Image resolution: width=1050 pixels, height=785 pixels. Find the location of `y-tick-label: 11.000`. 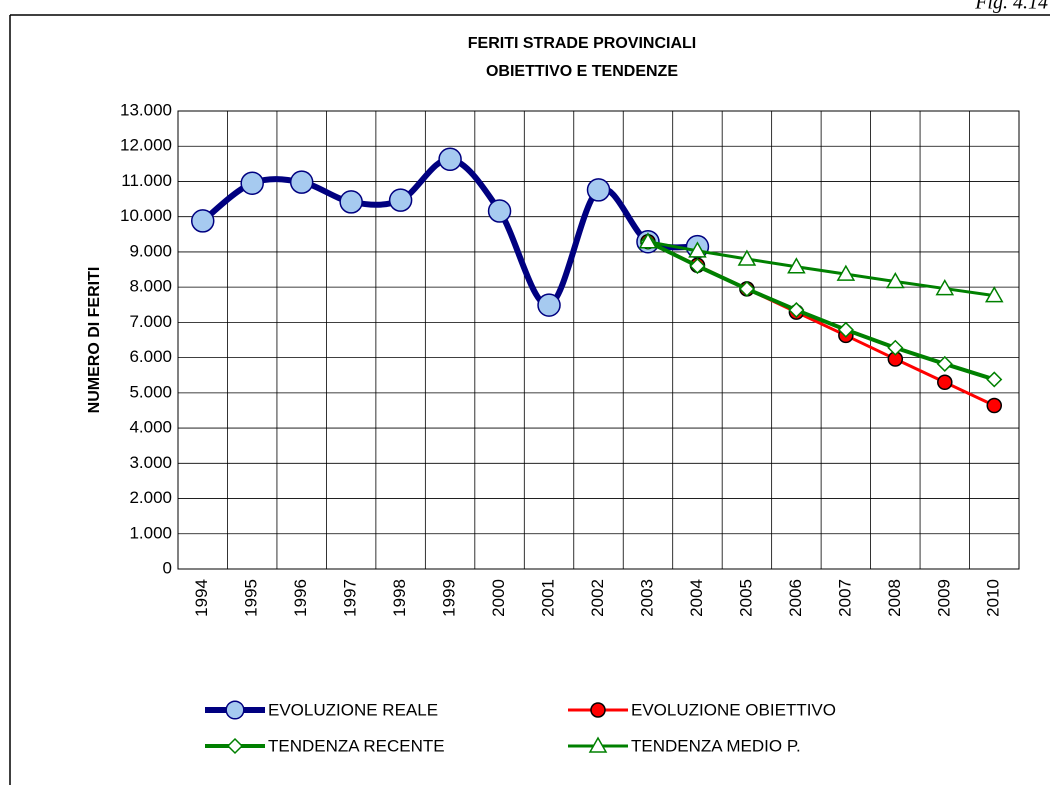

y-tick-label: 11.000 is located at coordinates (146, 180).